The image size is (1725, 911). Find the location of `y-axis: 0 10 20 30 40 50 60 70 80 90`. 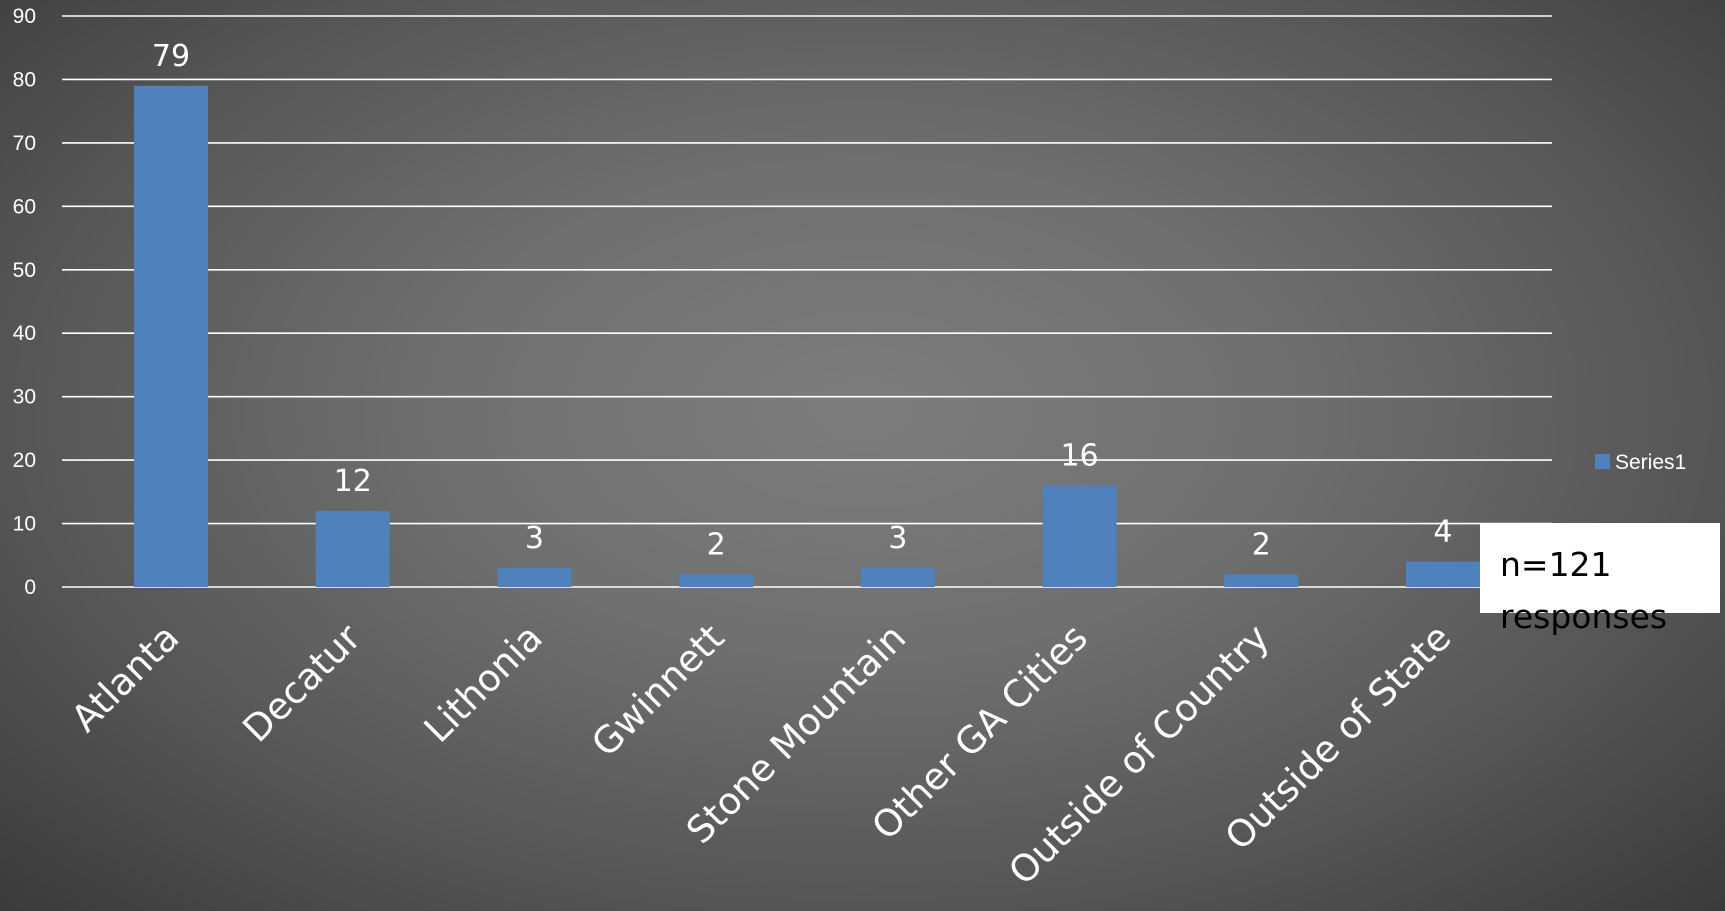

y-axis: 0 10 20 30 40 50 60 70 80 90 is located at coordinates (24, 302).